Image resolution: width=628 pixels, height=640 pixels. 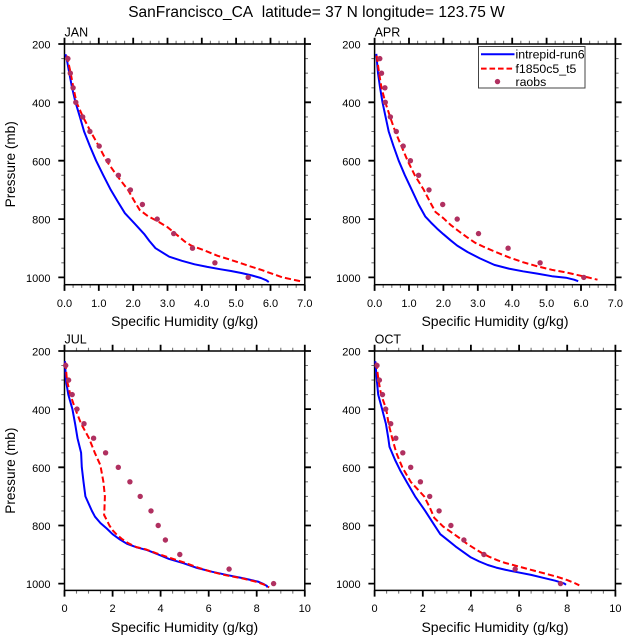 What do you see at coordinates (77, 33) in the screenshot?
I see `svg-text: JAN` at bounding box center [77, 33].